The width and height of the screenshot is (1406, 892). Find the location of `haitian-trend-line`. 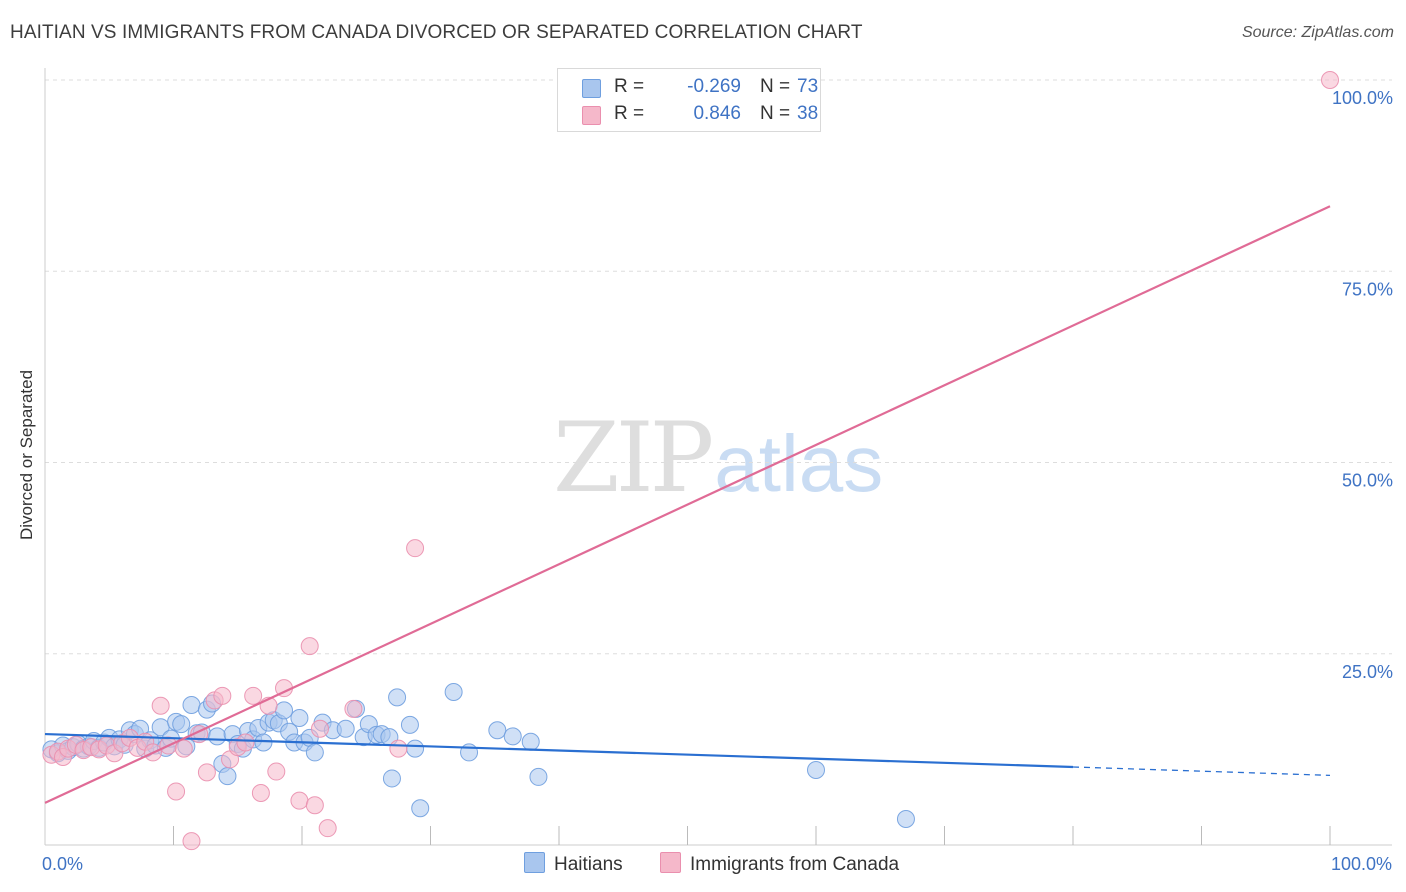

haitian-trend-line is located at coordinates (559, 750).